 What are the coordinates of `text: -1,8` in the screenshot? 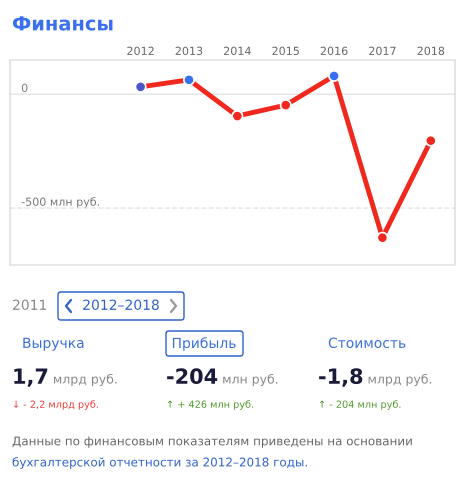 It's located at (340, 377).